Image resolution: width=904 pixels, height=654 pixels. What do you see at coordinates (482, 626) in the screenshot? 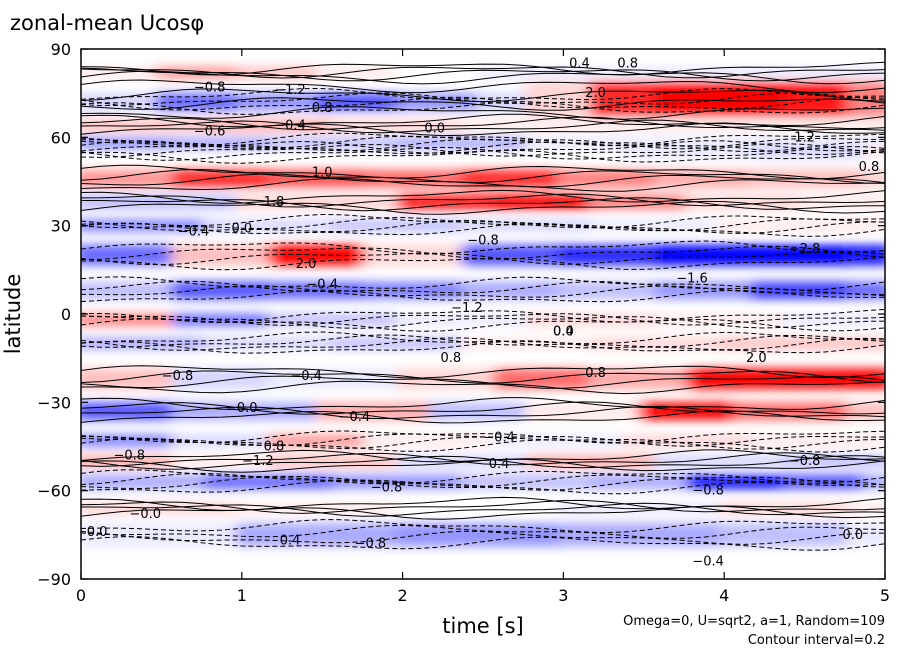
I see `x-axis-label: time [s]` at bounding box center [482, 626].